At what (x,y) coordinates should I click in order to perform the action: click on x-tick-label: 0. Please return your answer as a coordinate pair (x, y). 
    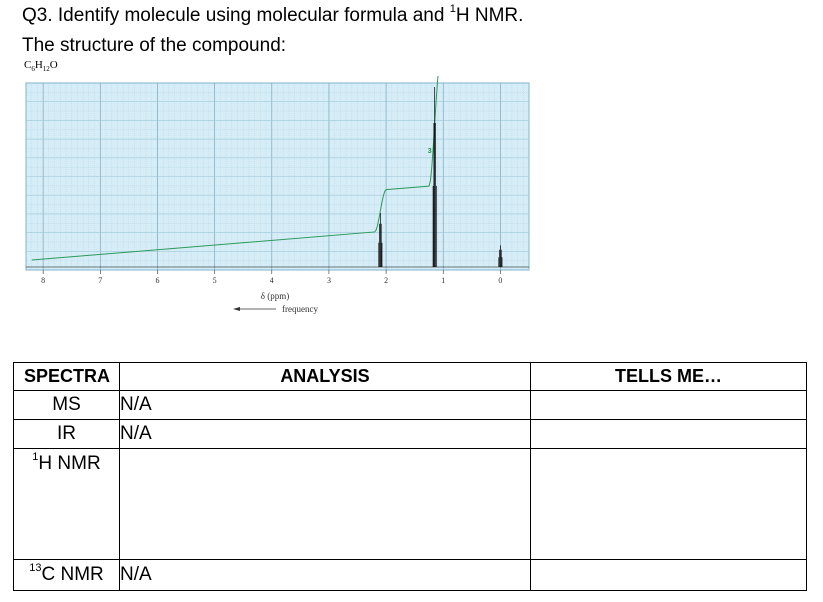
    Looking at the image, I should click on (500, 280).